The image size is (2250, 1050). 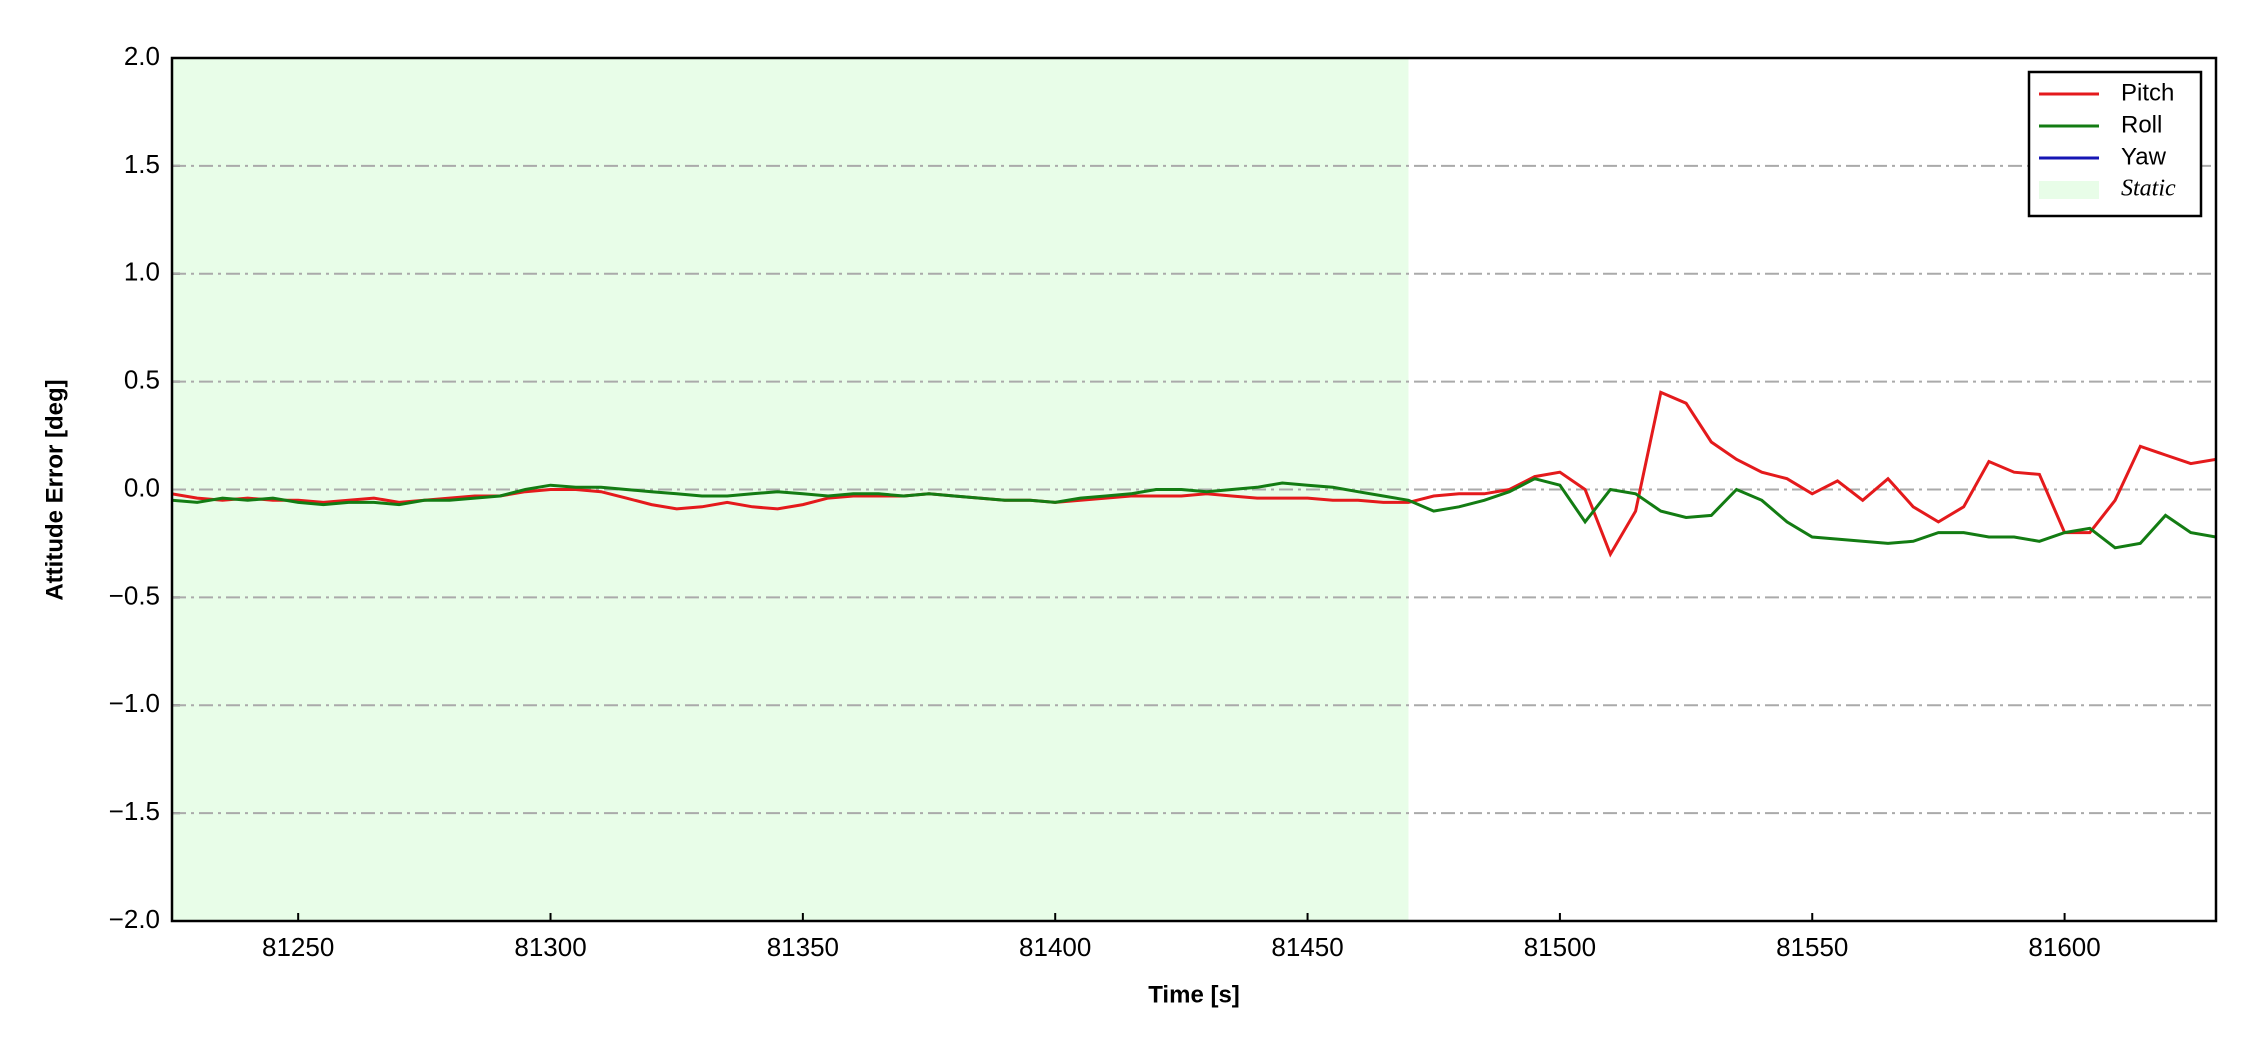 I want to click on y-tick-label: −1.5, so click(x=134, y=811).